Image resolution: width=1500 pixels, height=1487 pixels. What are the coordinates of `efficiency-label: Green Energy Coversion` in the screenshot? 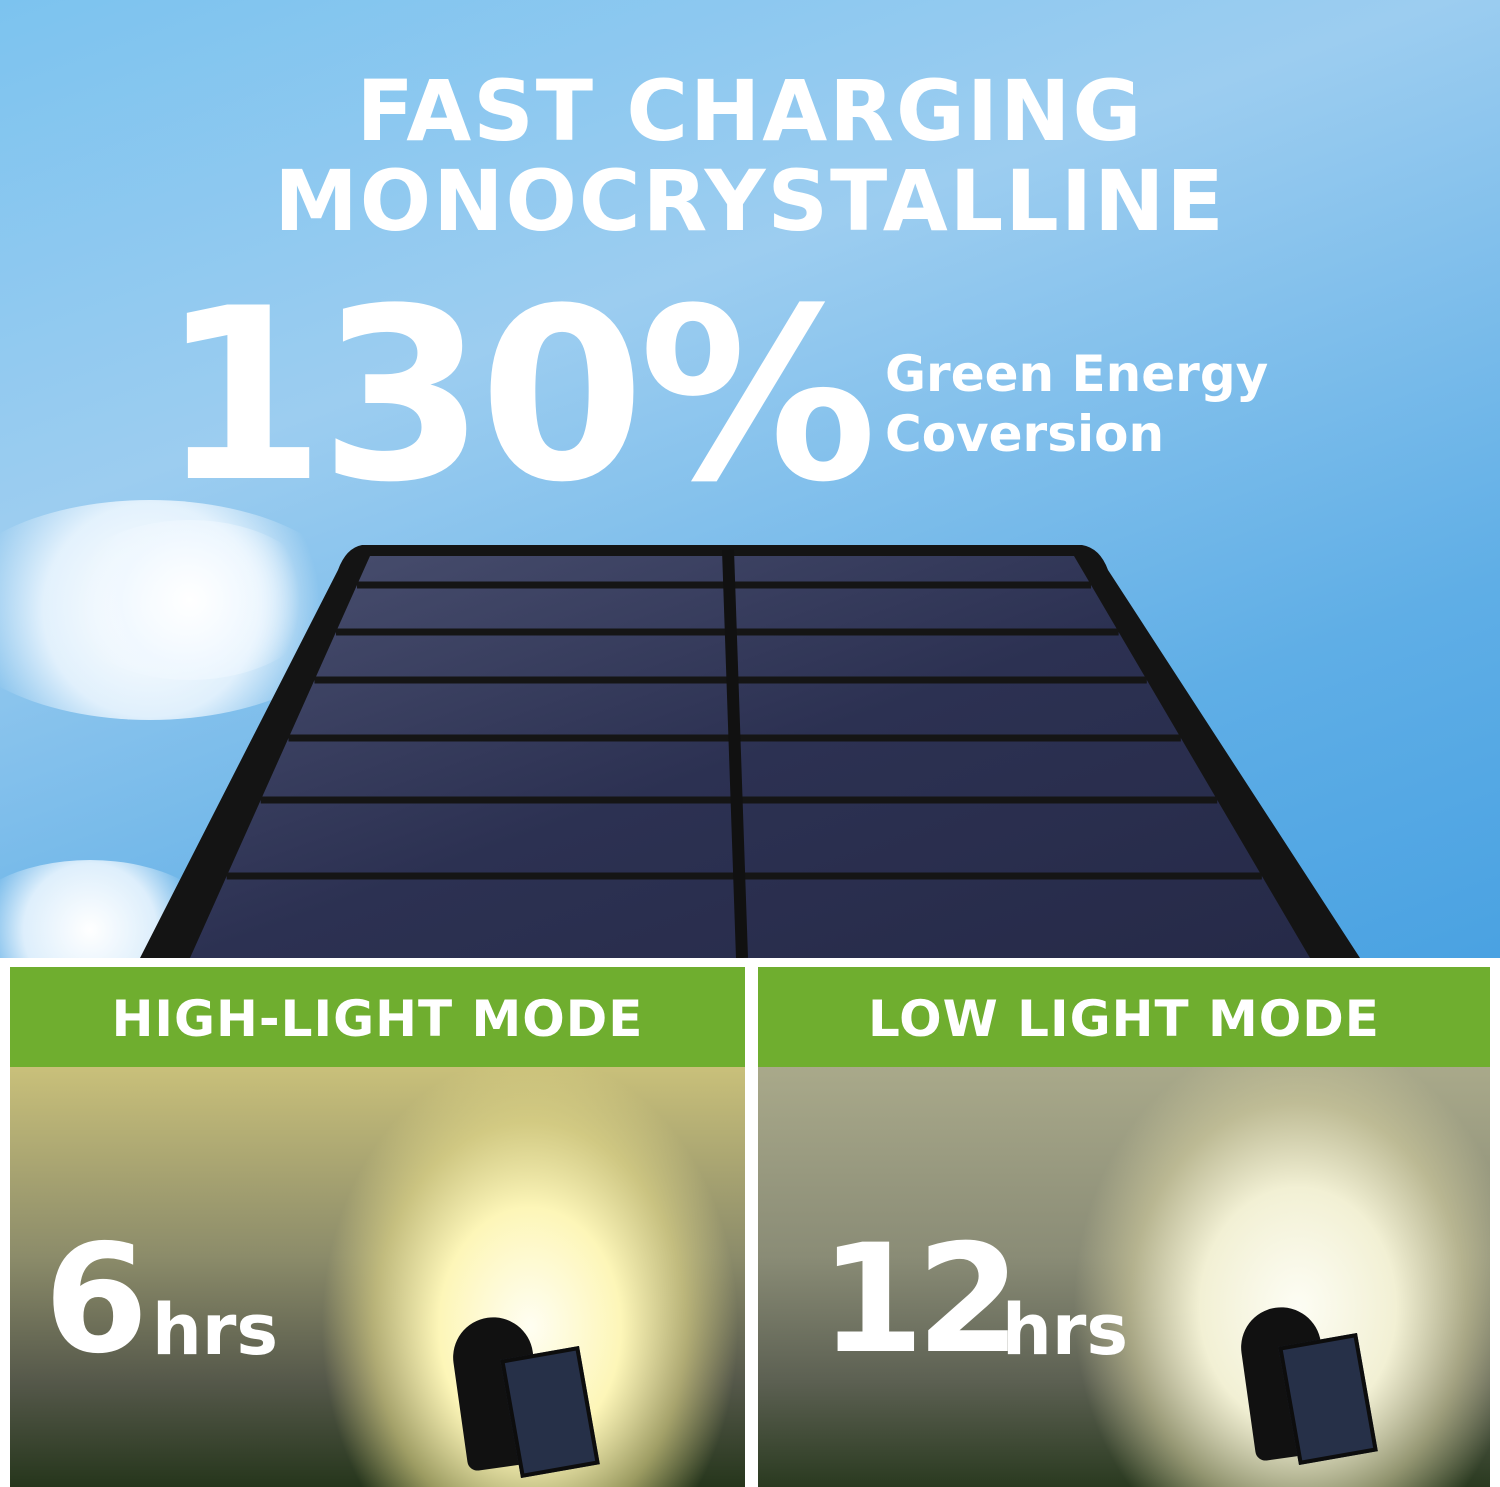 It's located at (1076, 404).